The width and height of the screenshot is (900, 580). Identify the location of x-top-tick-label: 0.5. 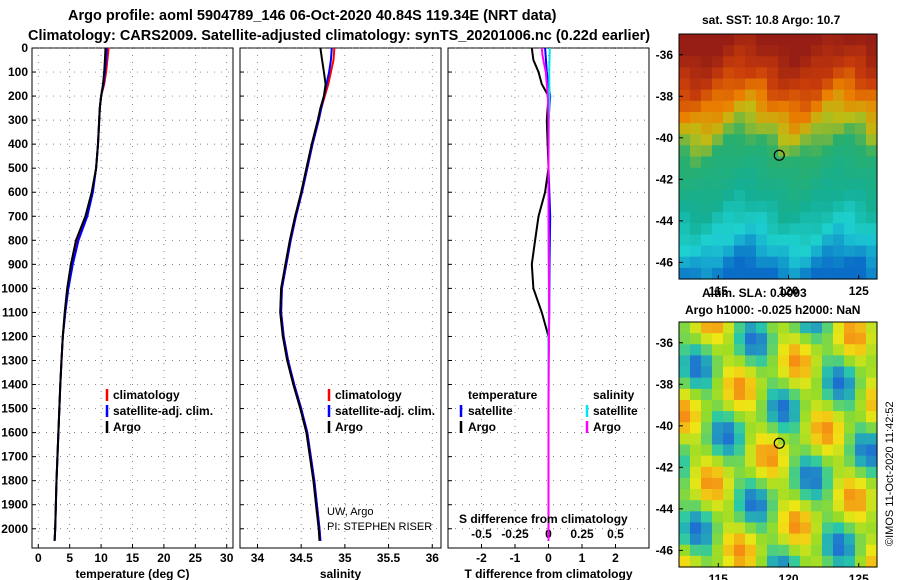
(615, 534).